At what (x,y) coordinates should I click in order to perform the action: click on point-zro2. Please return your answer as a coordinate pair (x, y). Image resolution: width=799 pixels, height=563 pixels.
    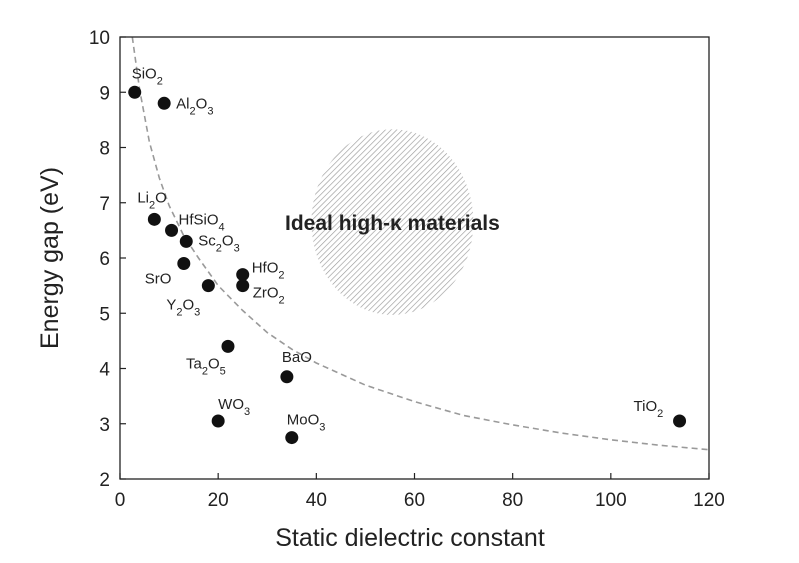
    Looking at the image, I should click on (243, 286).